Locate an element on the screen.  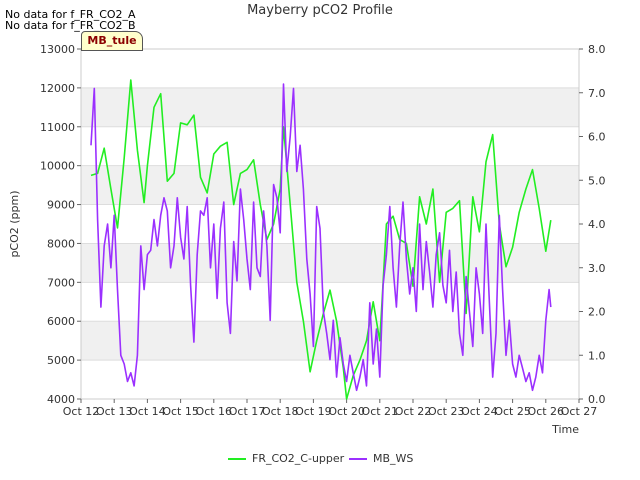
y-right-tick-label: 4.0 is located at coordinates (597, 224).